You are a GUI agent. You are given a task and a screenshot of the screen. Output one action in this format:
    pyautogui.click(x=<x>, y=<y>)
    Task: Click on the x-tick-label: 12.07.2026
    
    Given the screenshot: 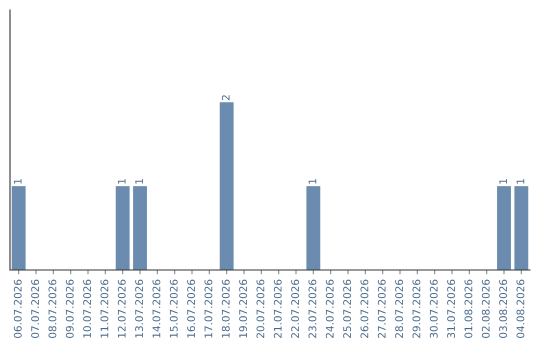 What is the action you would take?
    pyautogui.click(x=122, y=309)
    